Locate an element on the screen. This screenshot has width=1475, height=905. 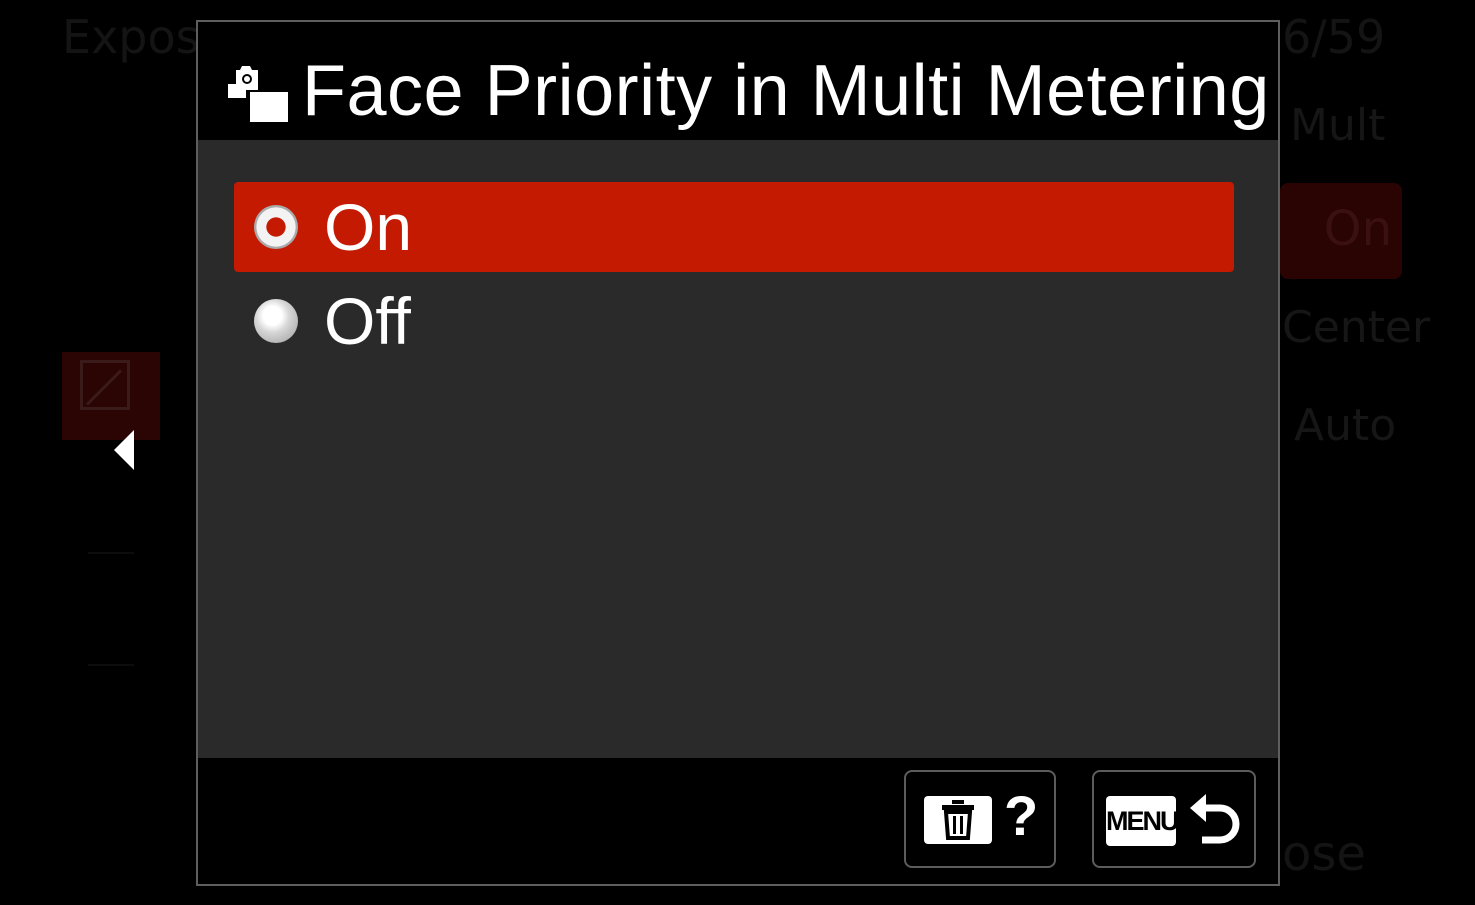
option-on: On is located at coordinates (734, 227).